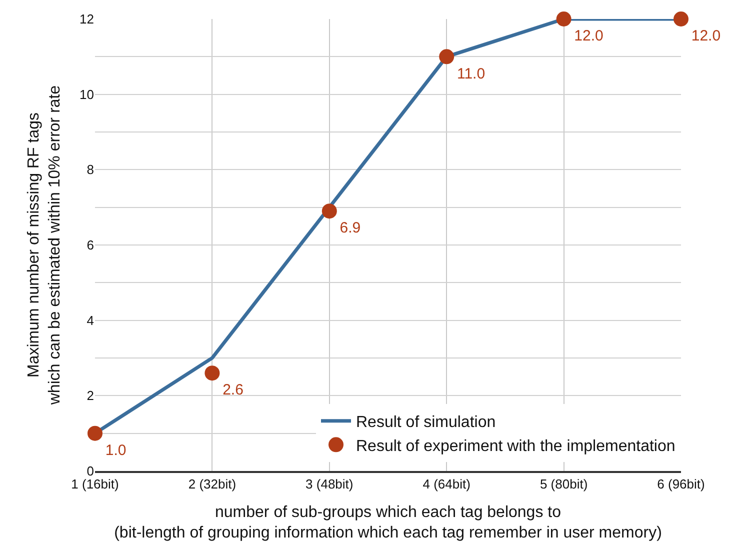 The image size is (741, 551). Describe the element at coordinates (681, 484) in the screenshot. I see `x-tick-label: 6 (96bit)` at that location.